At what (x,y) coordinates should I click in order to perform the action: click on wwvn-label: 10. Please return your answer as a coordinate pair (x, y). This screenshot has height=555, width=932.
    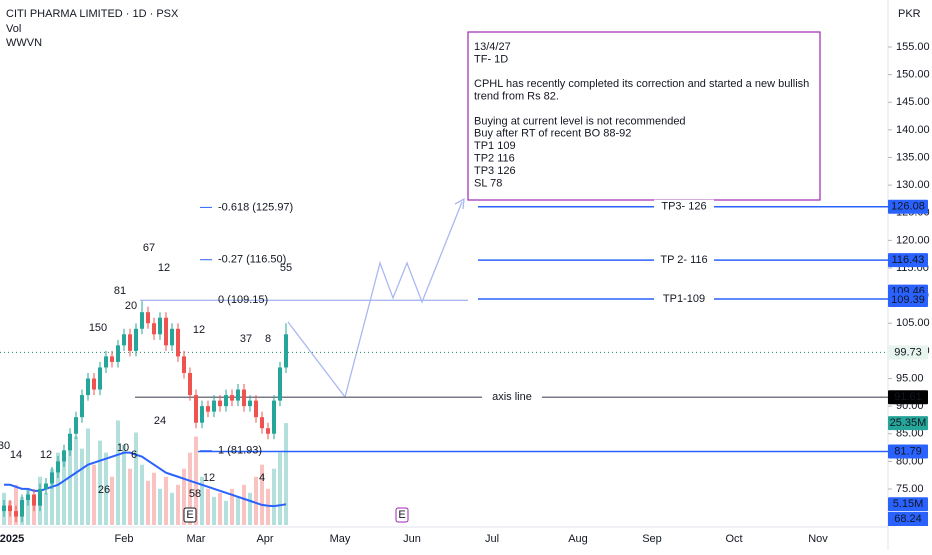
    Looking at the image, I should click on (123, 448).